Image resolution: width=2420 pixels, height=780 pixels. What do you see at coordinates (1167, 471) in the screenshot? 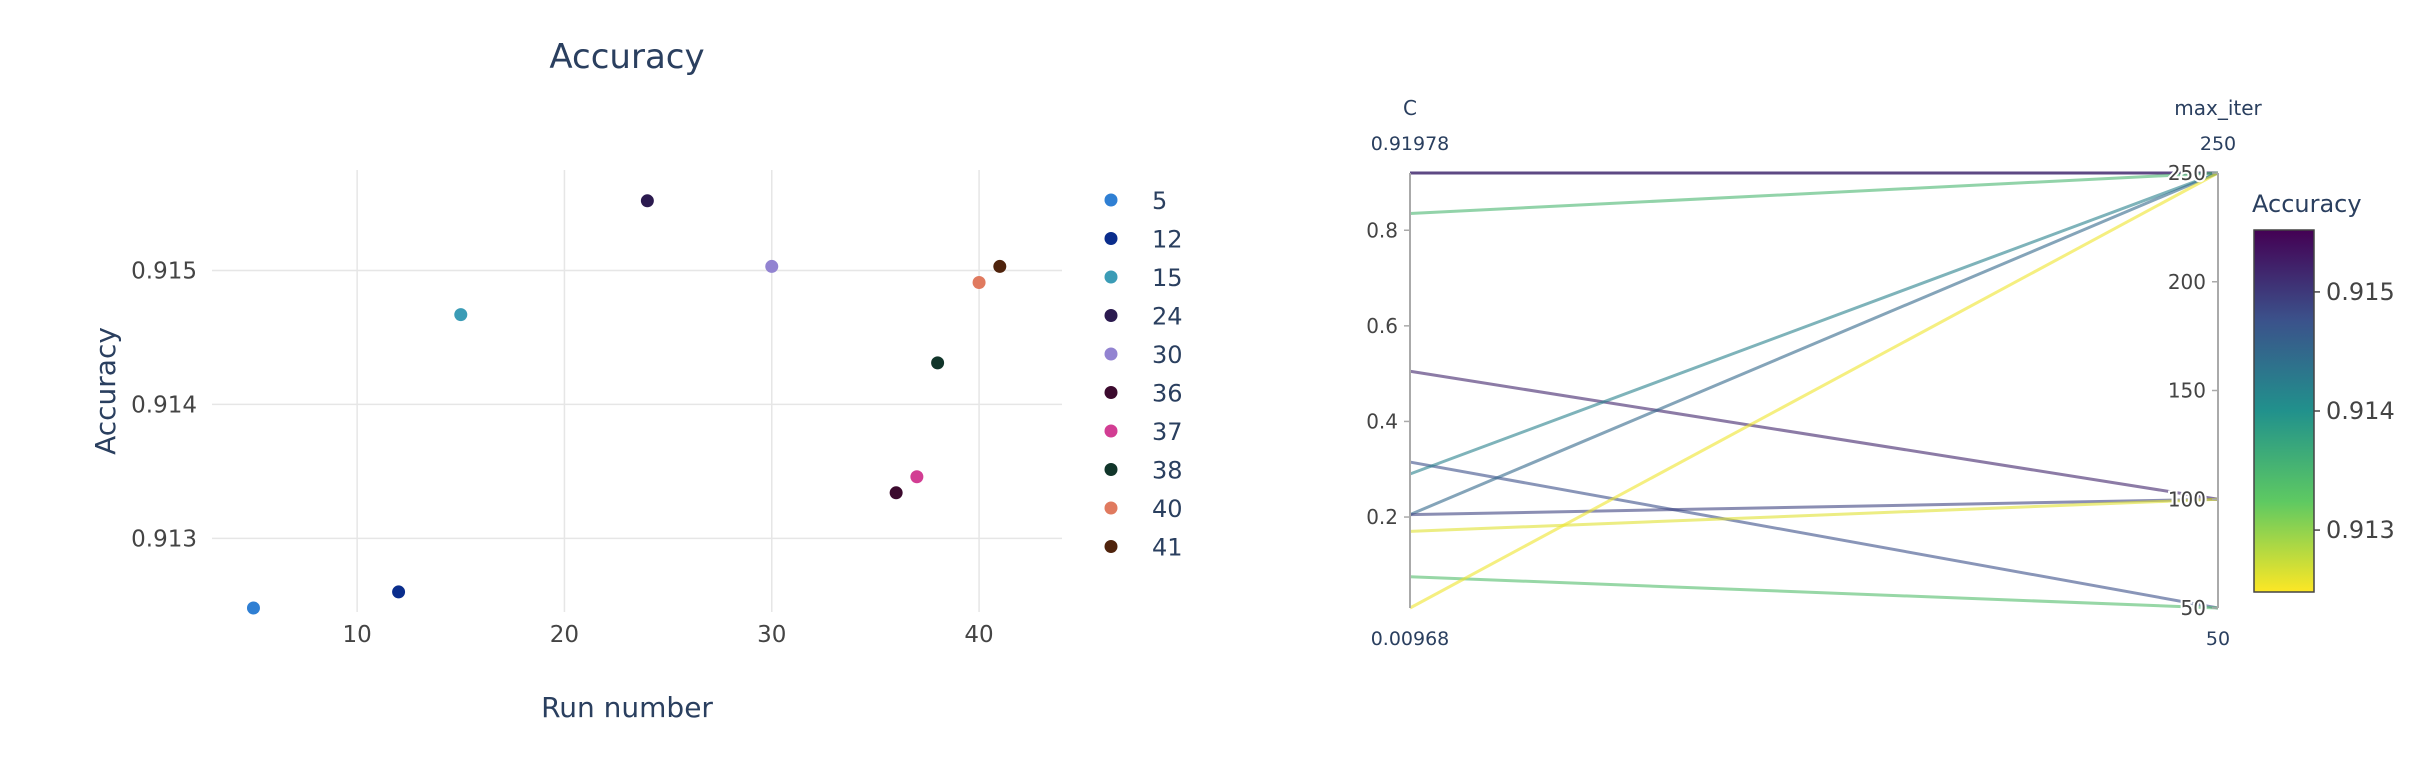
I see `legend-label: 38` at bounding box center [1167, 471].